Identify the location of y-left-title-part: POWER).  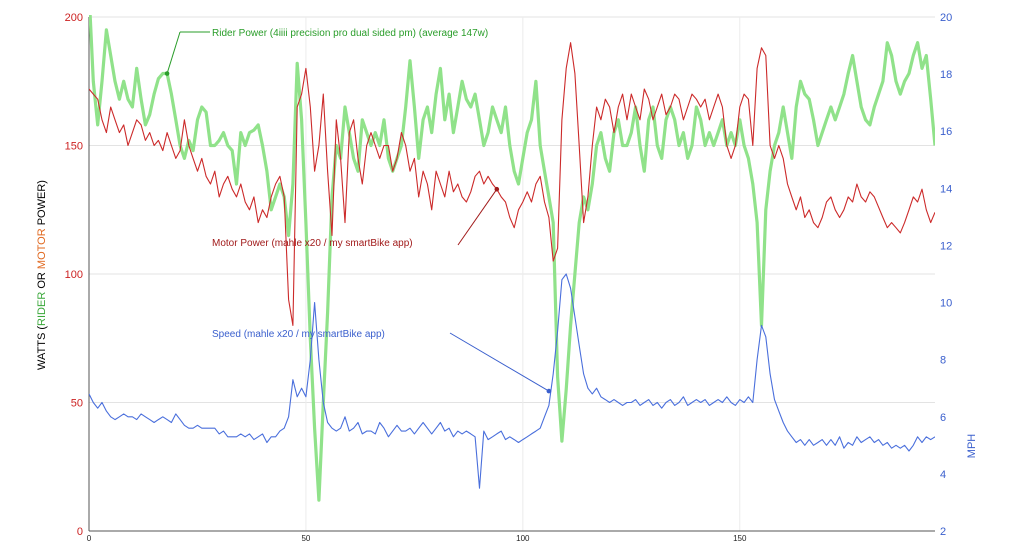
(42, 204).